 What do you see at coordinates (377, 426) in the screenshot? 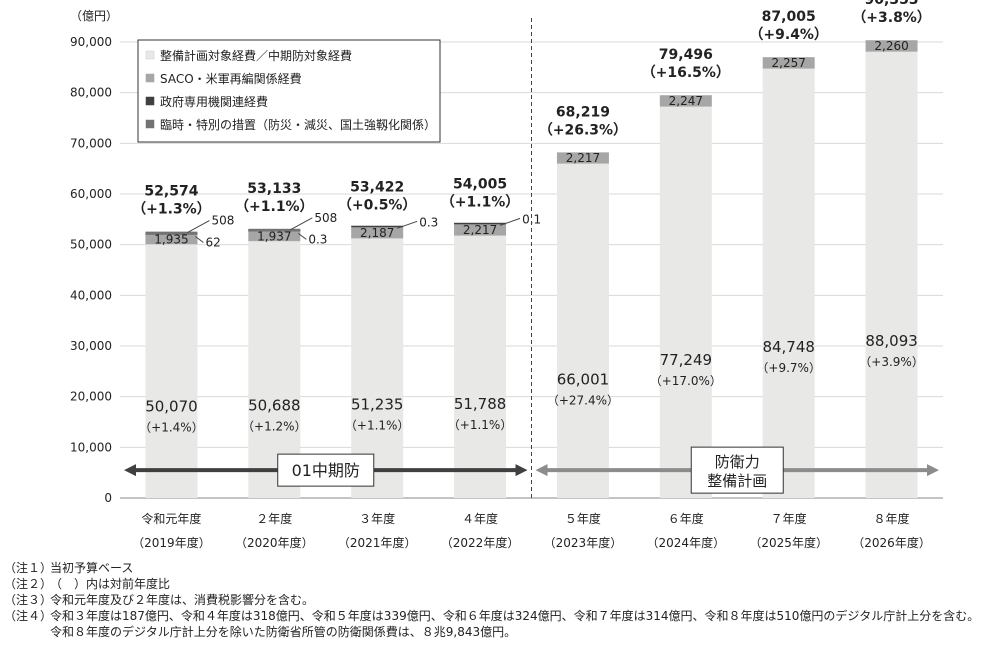
I see `bar-value-pct-2: （+1.1%）` at bounding box center [377, 426].